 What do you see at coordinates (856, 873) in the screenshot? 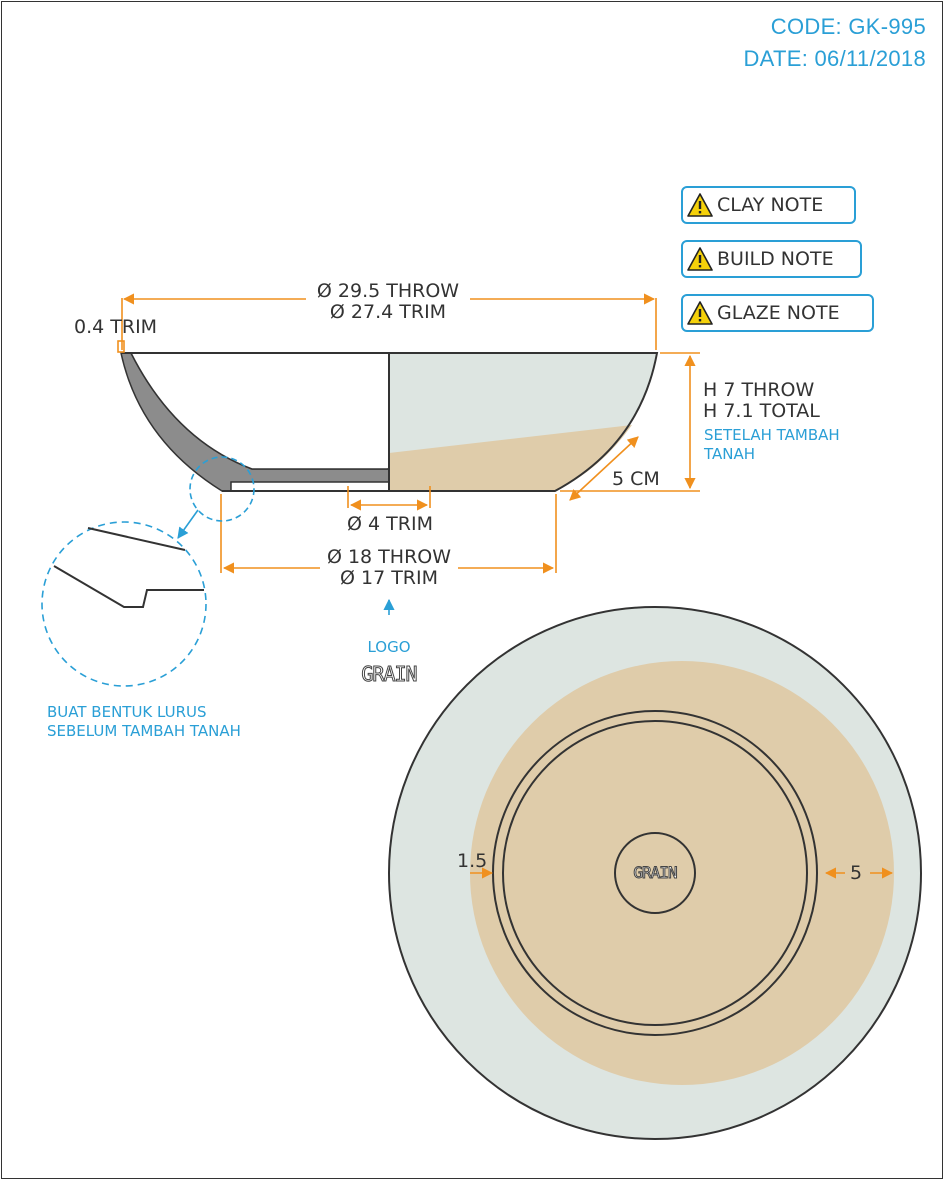
I see `glaze-margin-label: 5` at bounding box center [856, 873].